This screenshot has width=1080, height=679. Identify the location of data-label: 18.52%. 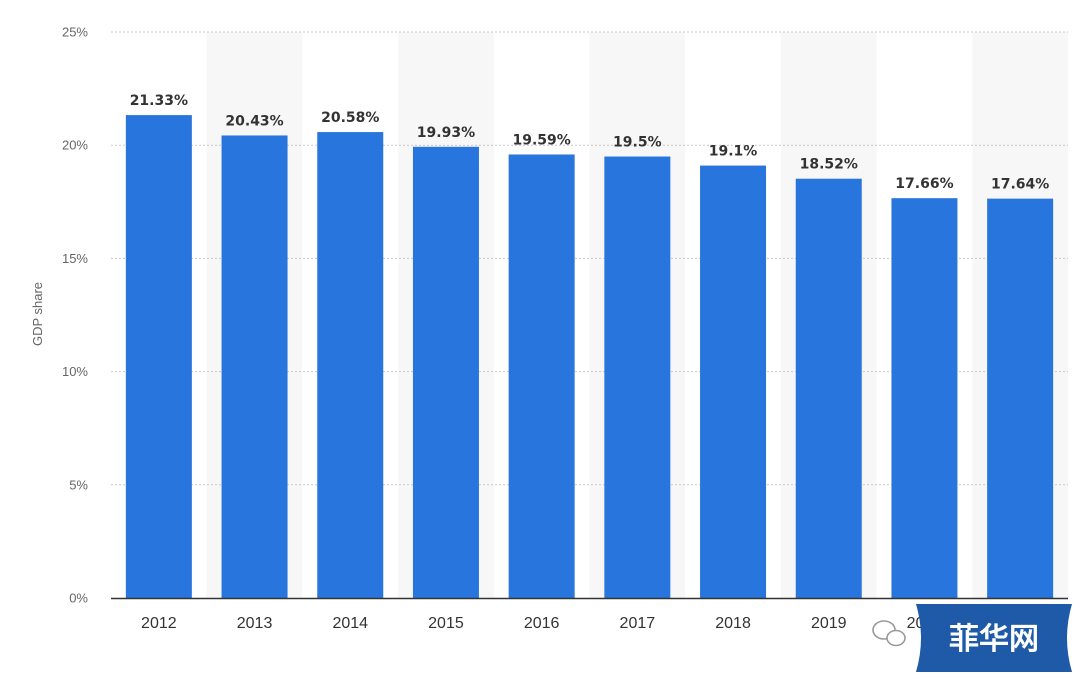
(829, 165).